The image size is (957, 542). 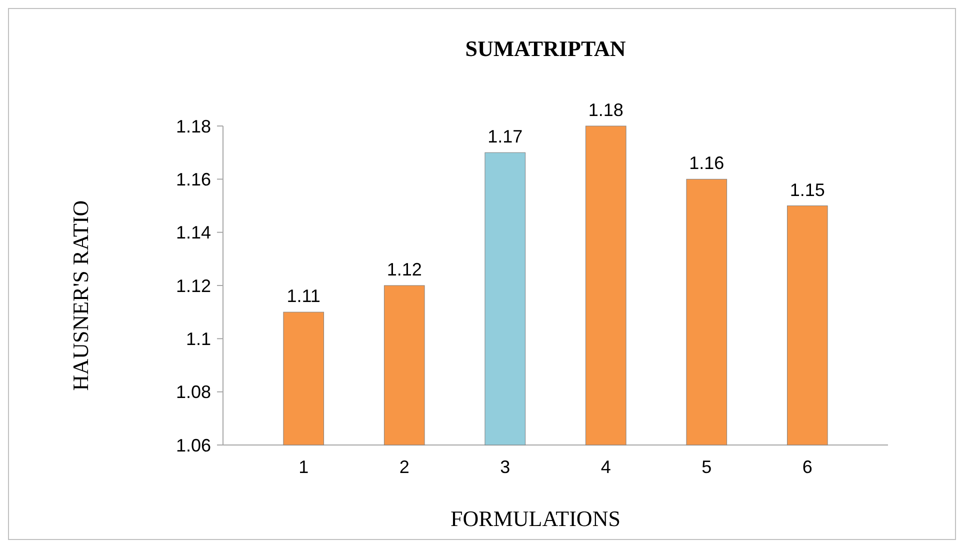 What do you see at coordinates (706, 163) in the screenshot?
I see `data-label: 1.16` at bounding box center [706, 163].